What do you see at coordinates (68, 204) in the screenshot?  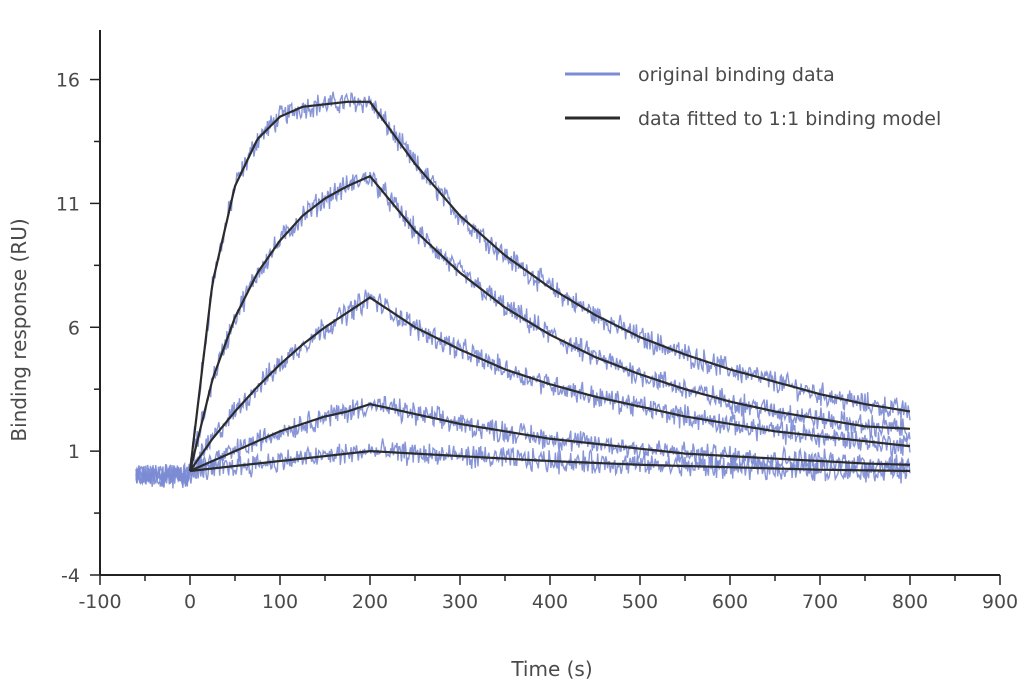 I see `y-tick-label: 11` at bounding box center [68, 204].